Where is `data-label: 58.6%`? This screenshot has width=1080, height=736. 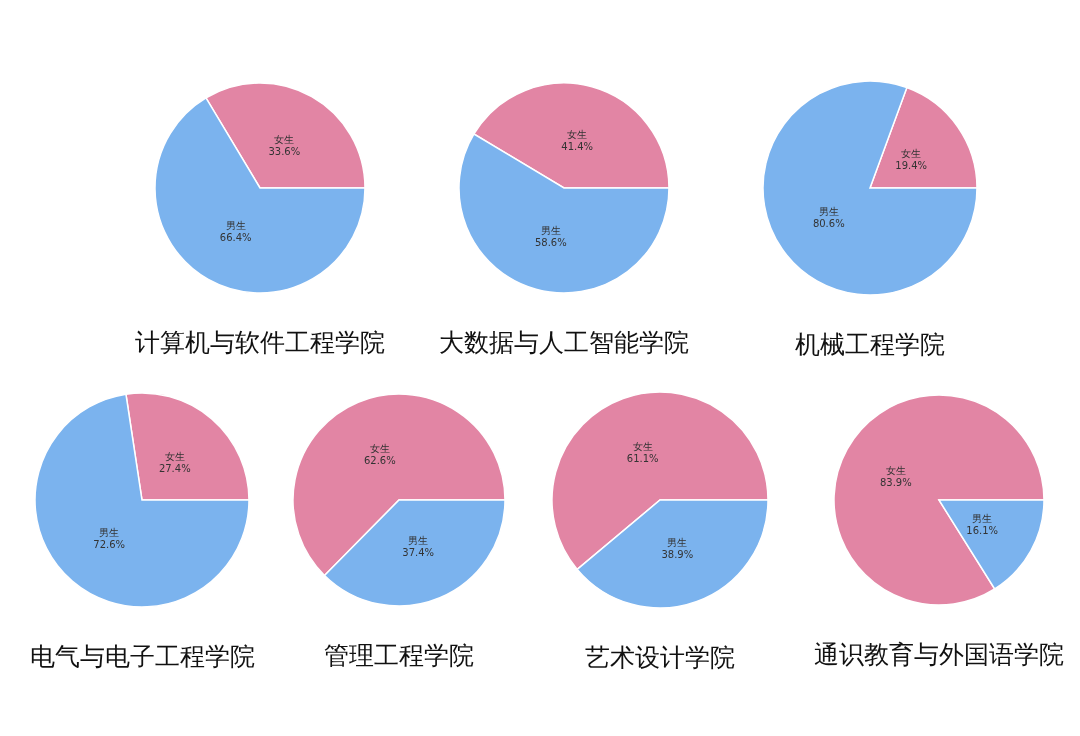
data-label: 58.6% is located at coordinates (550, 242).